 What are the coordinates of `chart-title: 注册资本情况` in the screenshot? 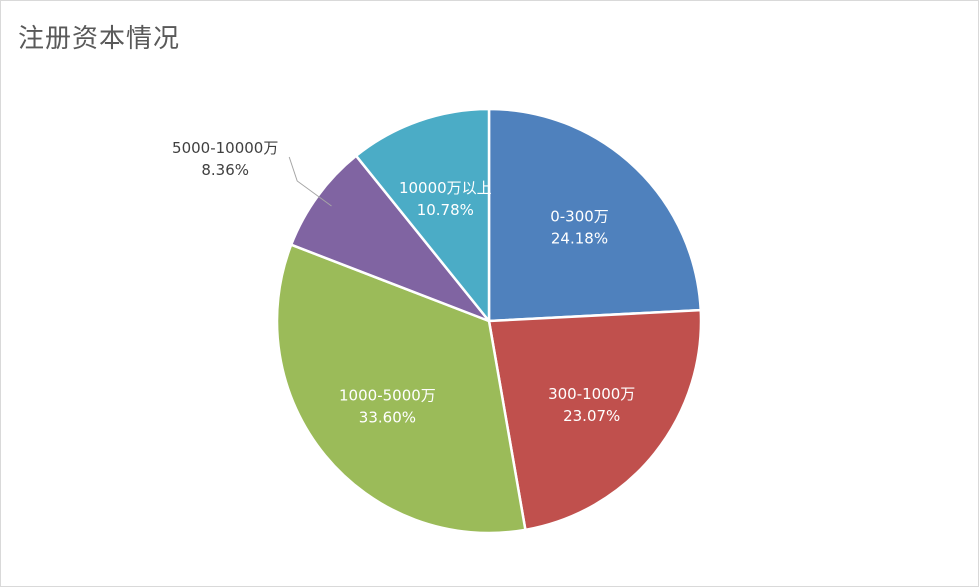 It's located at (99, 39).